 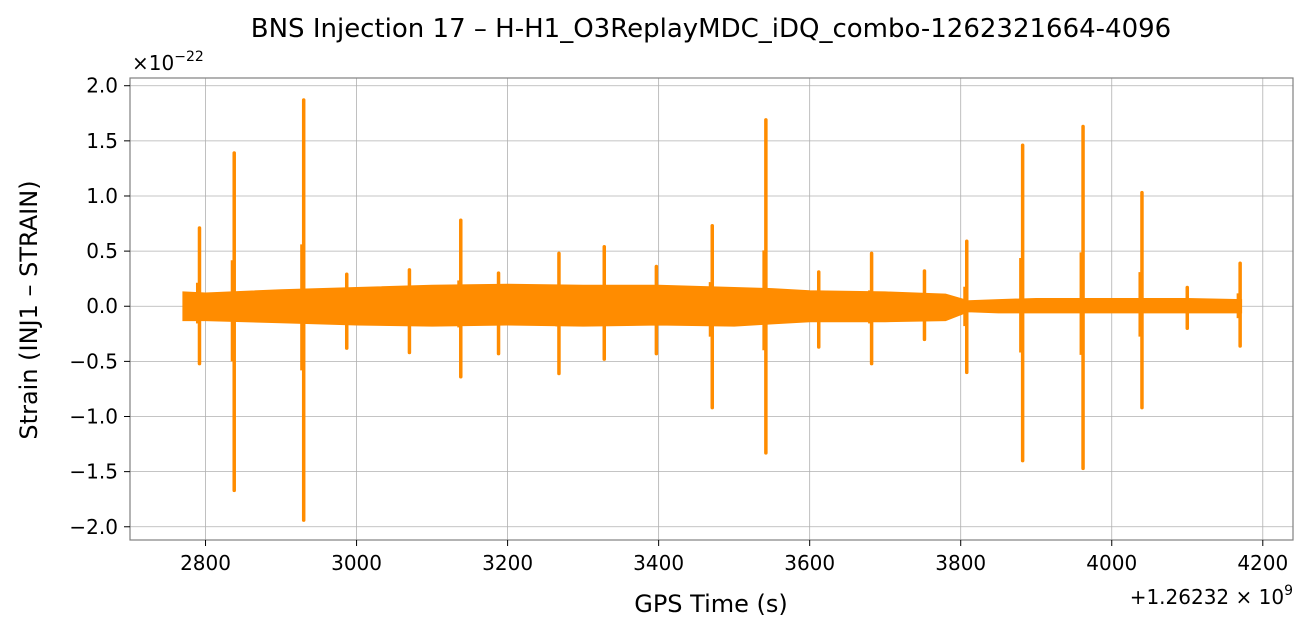 What do you see at coordinates (93, 472) in the screenshot?
I see `y-tick-label: −1.5` at bounding box center [93, 472].